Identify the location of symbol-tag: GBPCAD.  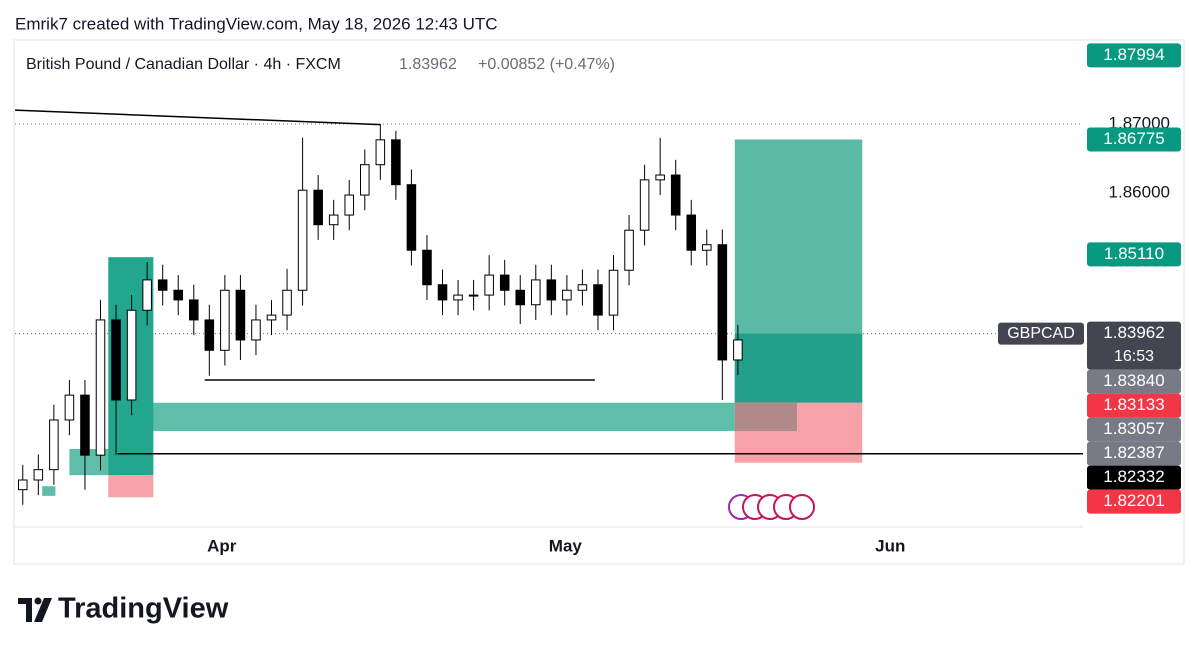
(1041, 333).